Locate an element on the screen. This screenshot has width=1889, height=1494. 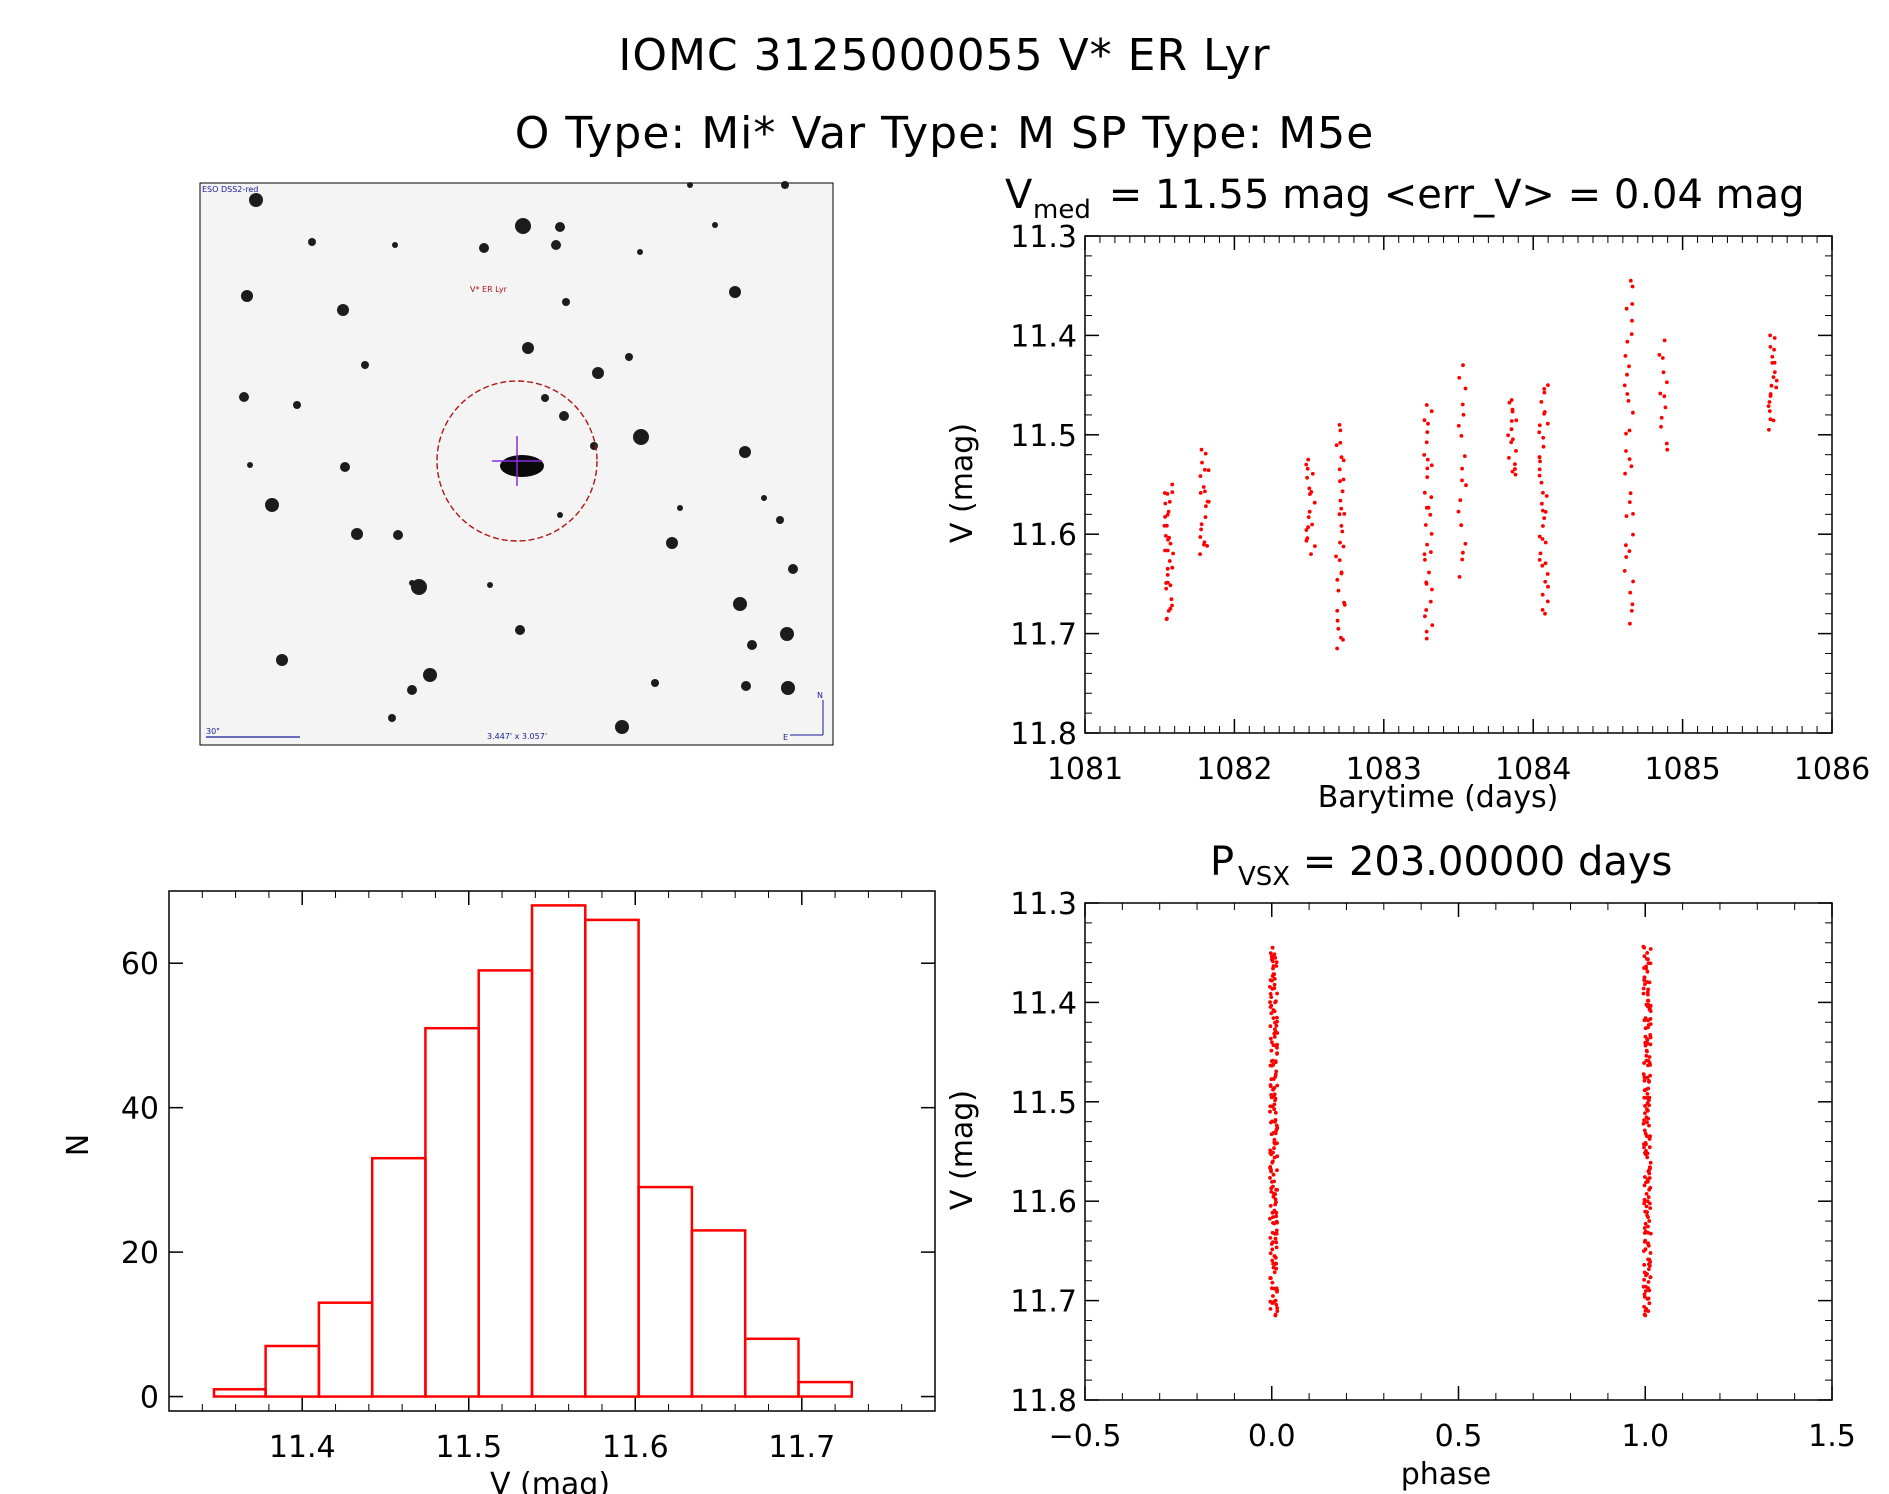
phased-xlabel: phase is located at coordinates (1446, 1474).